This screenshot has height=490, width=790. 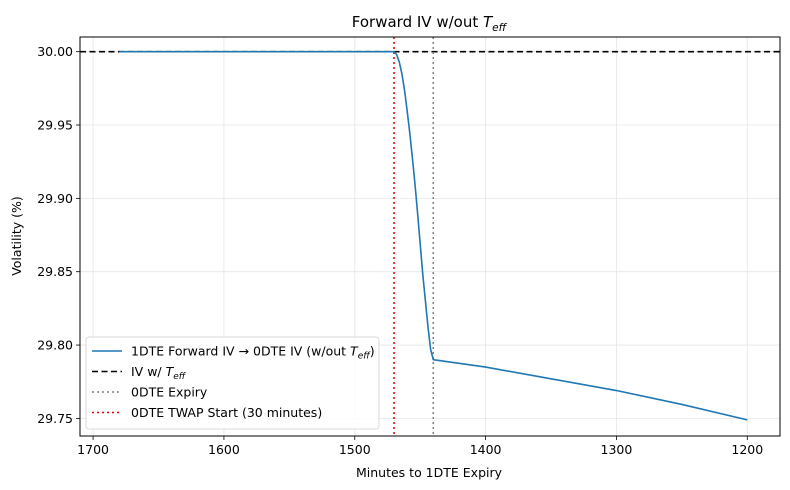 What do you see at coordinates (617, 449) in the screenshot?
I see `x-tick-label: 1300` at bounding box center [617, 449].